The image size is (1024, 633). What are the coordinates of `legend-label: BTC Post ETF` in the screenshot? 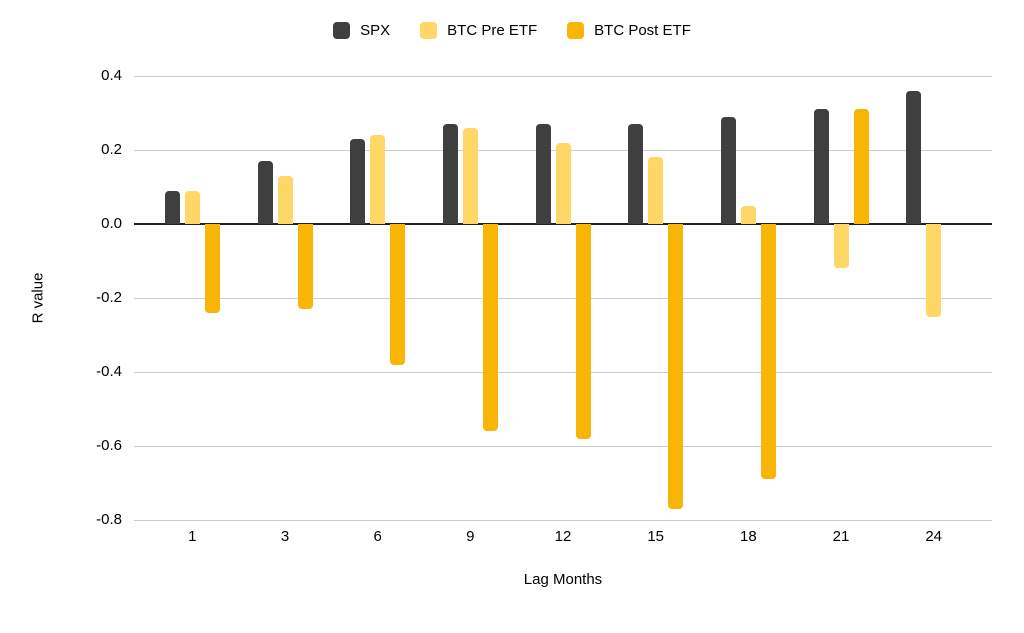 It's located at (642, 30).